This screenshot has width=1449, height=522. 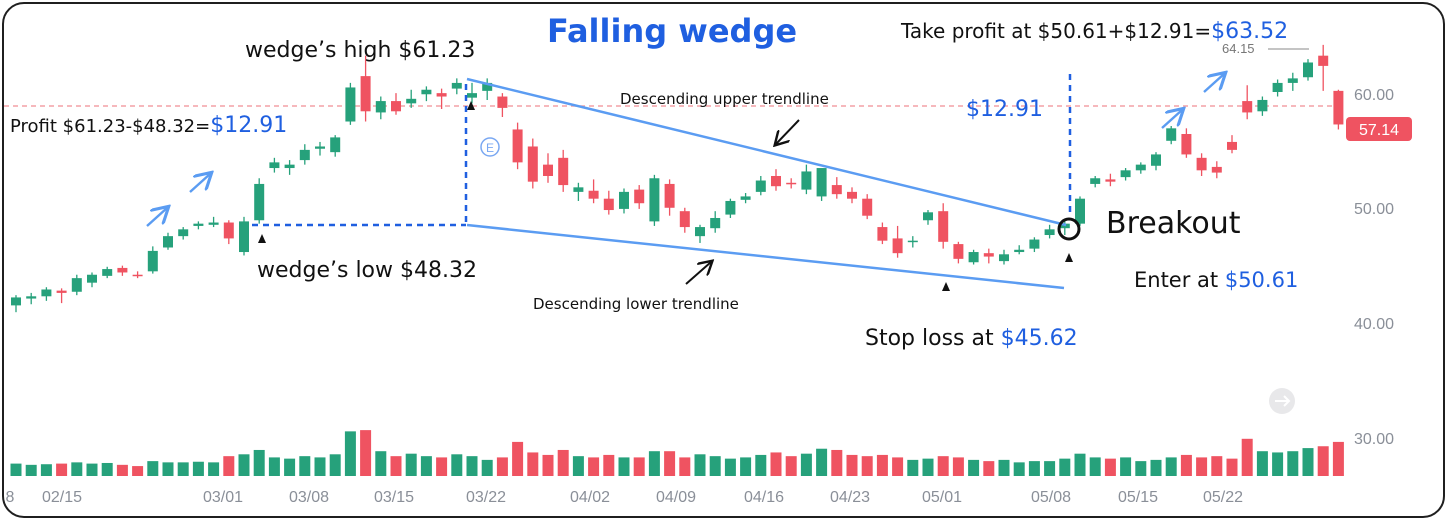 What do you see at coordinates (1138, 497) in the screenshot?
I see `x-tick-label: 05/15` at bounding box center [1138, 497].